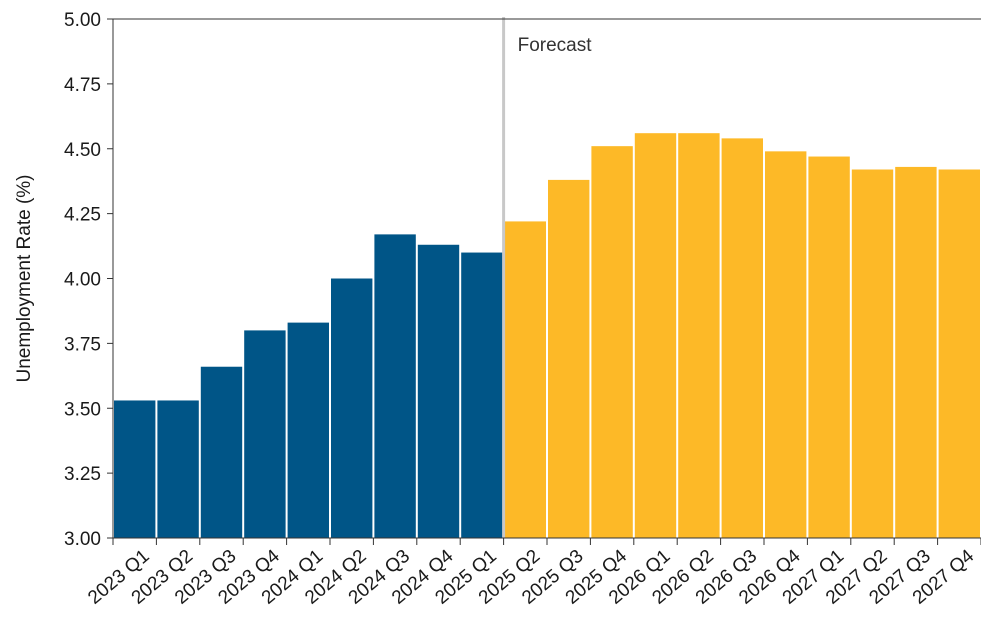 The height and width of the screenshot is (637, 981). I want to click on y-tick-label: 3.75, so click(82, 344).